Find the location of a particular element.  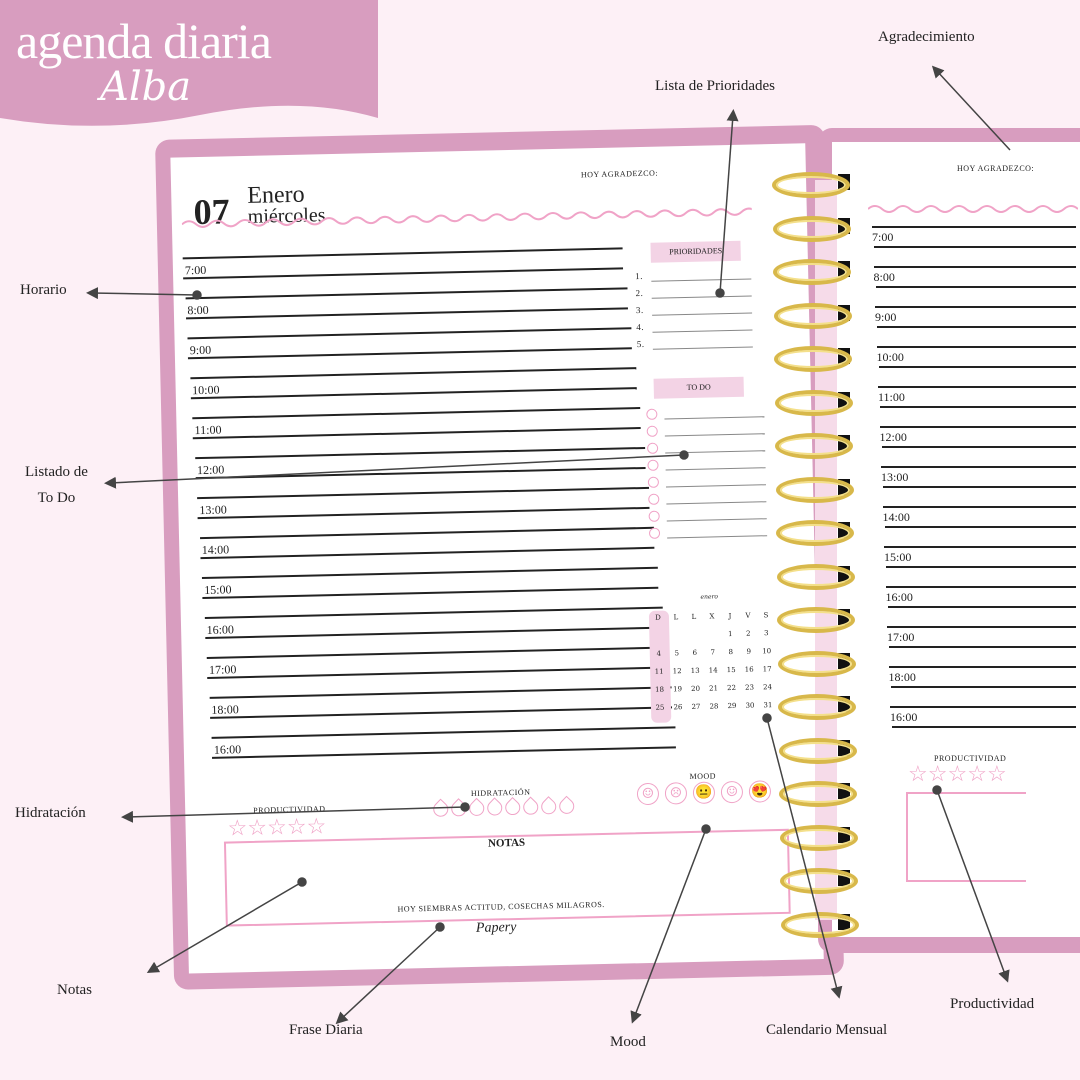

hour-label: 7:00 is located at coordinates (883, 237).